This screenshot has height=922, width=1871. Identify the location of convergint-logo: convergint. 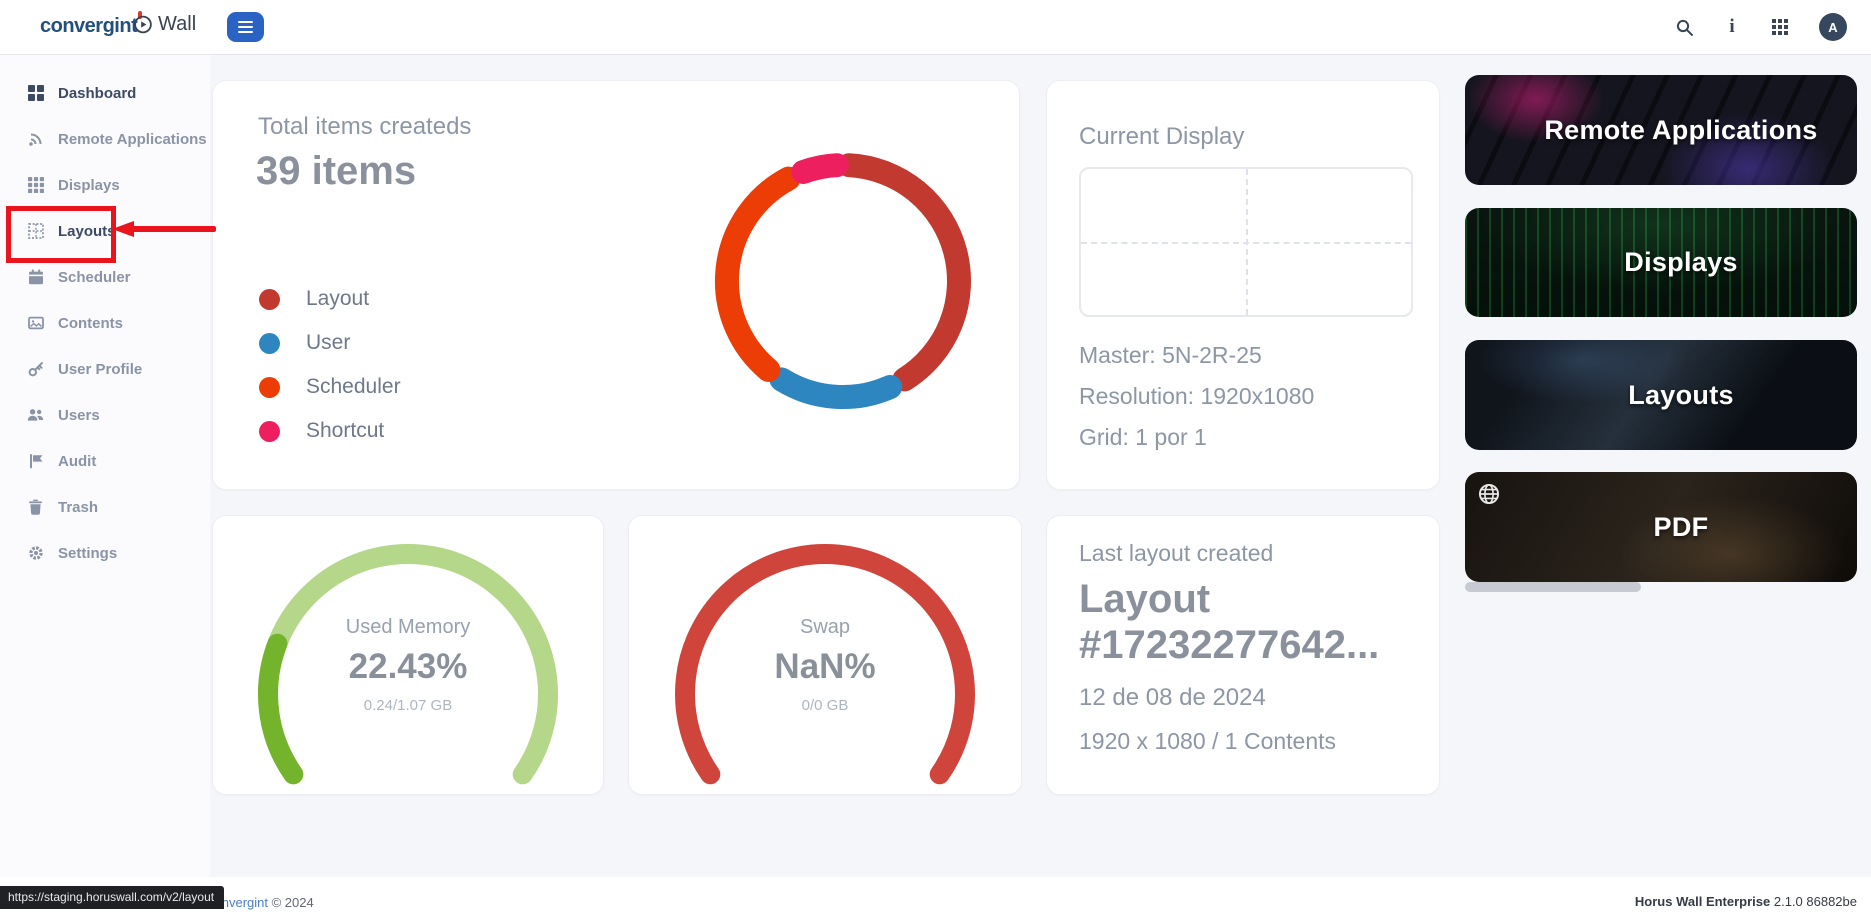
(91, 24).